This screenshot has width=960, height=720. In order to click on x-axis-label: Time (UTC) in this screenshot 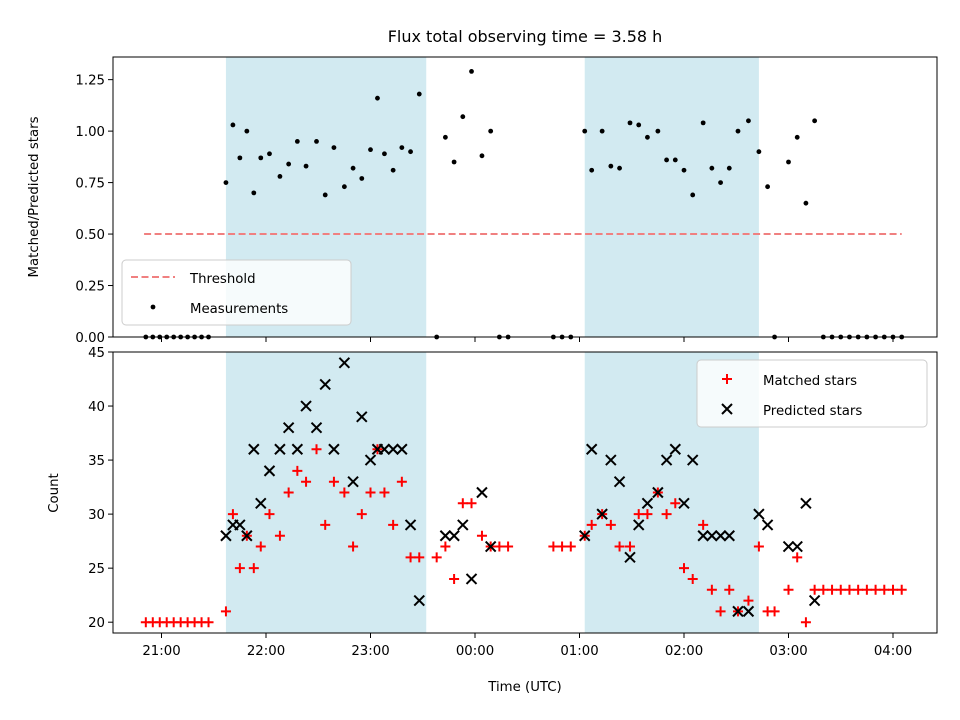, I will do `click(524, 687)`.